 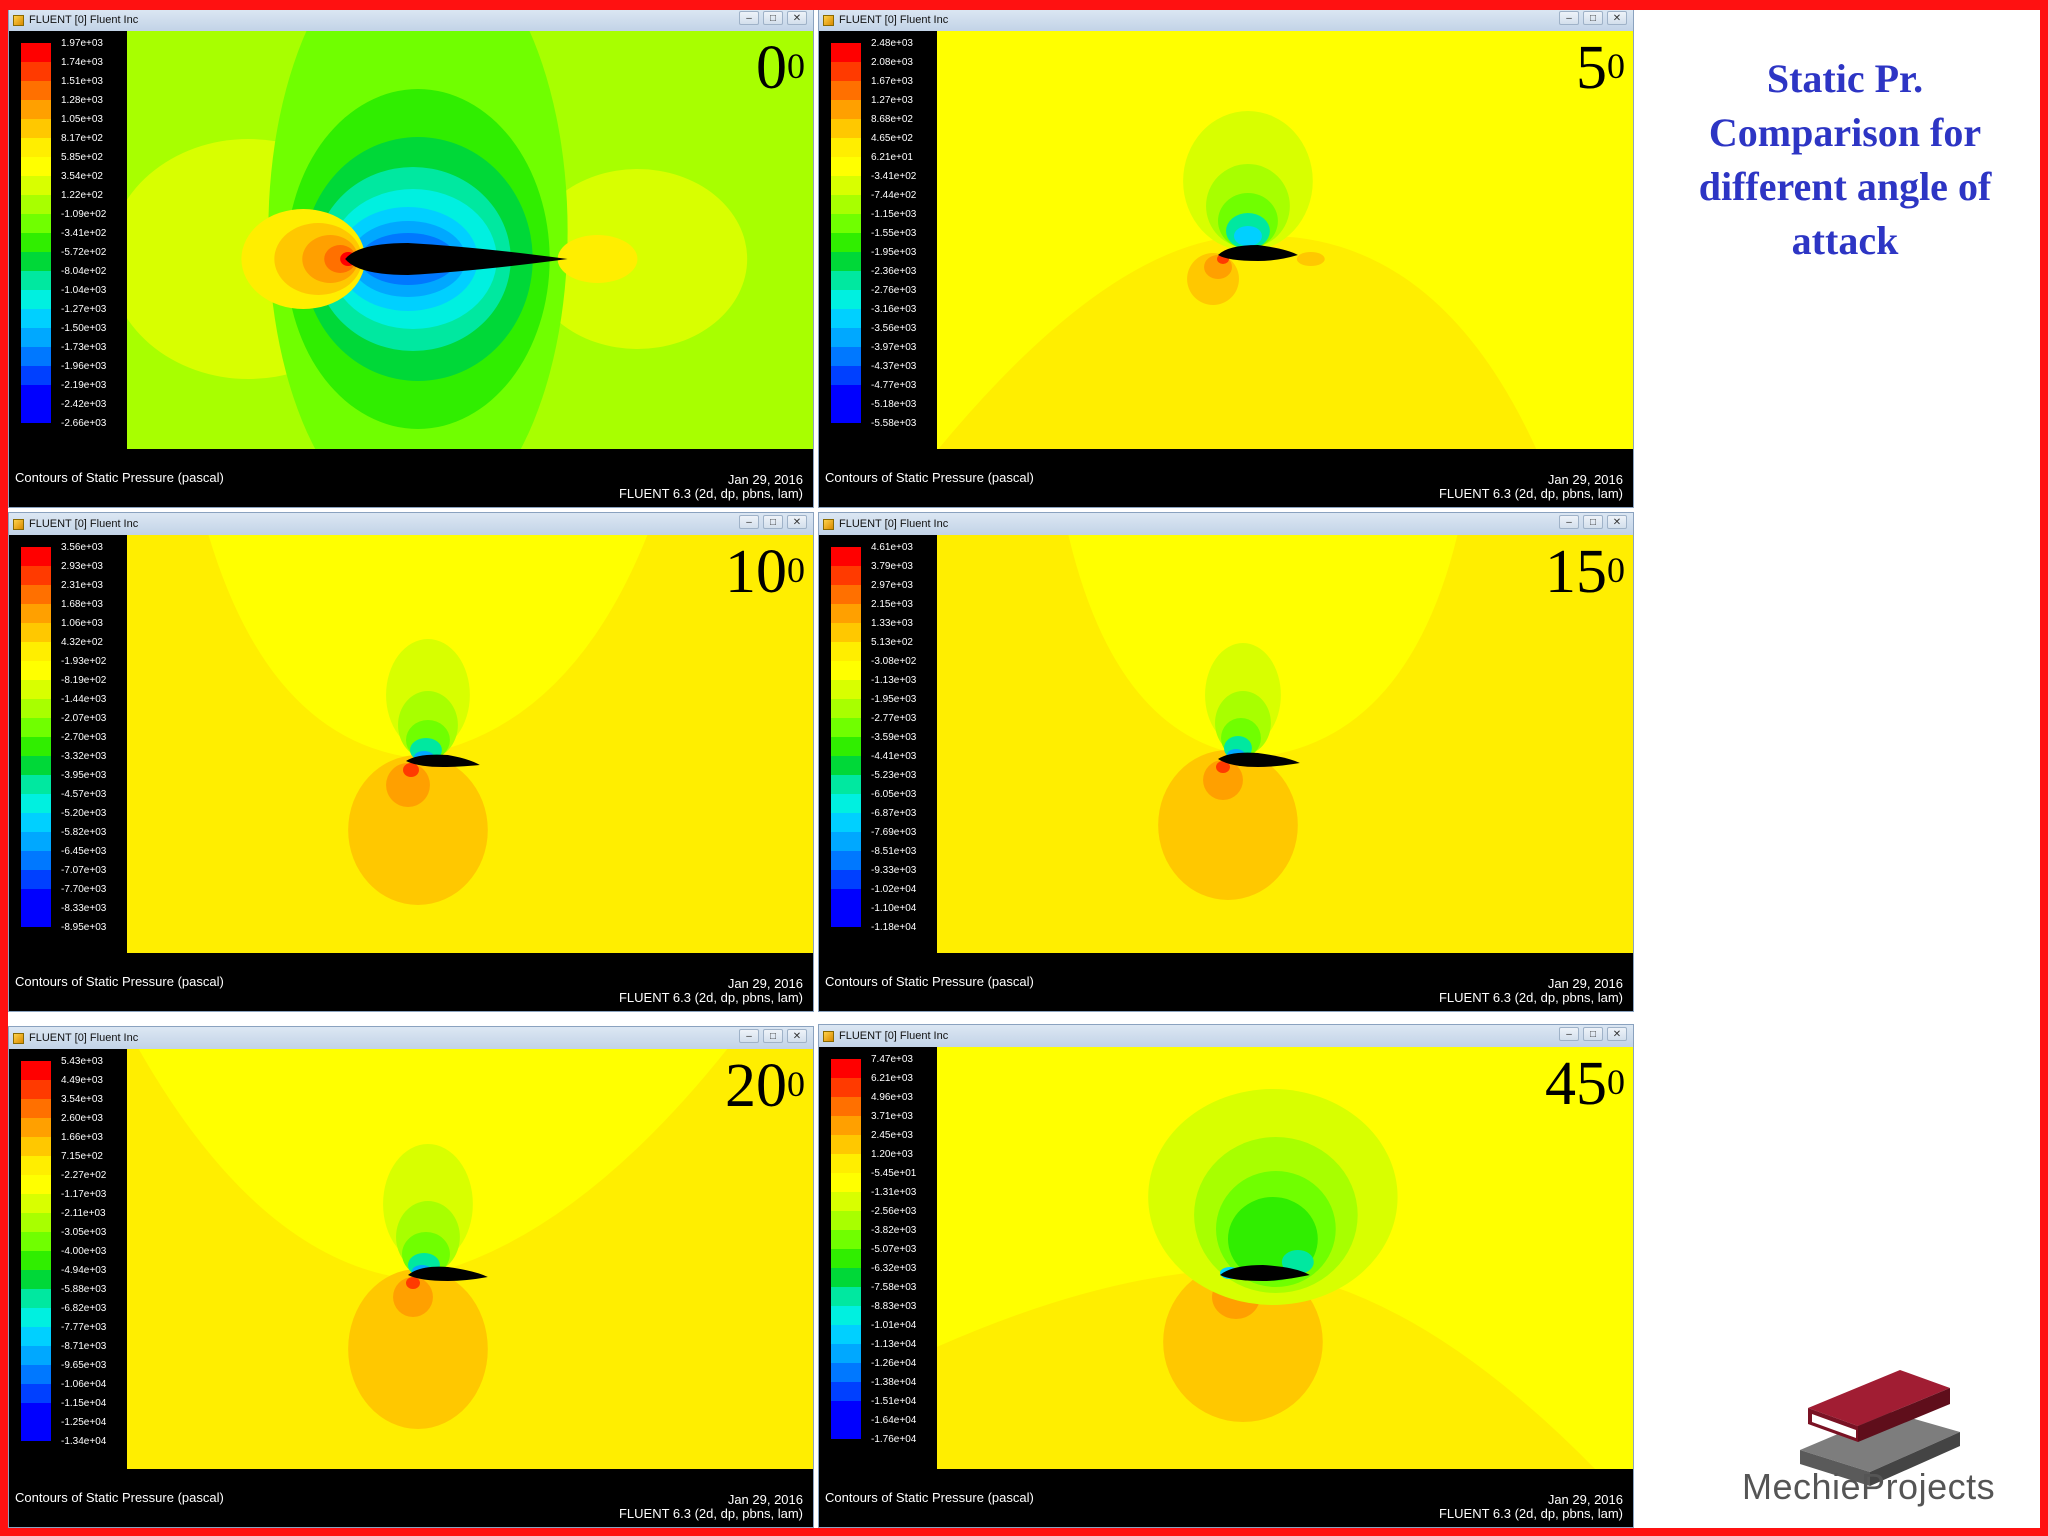 What do you see at coordinates (82, 623) in the screenshot?
I see `legend-value: 1.06e+03` at bounding box center [82, 623].